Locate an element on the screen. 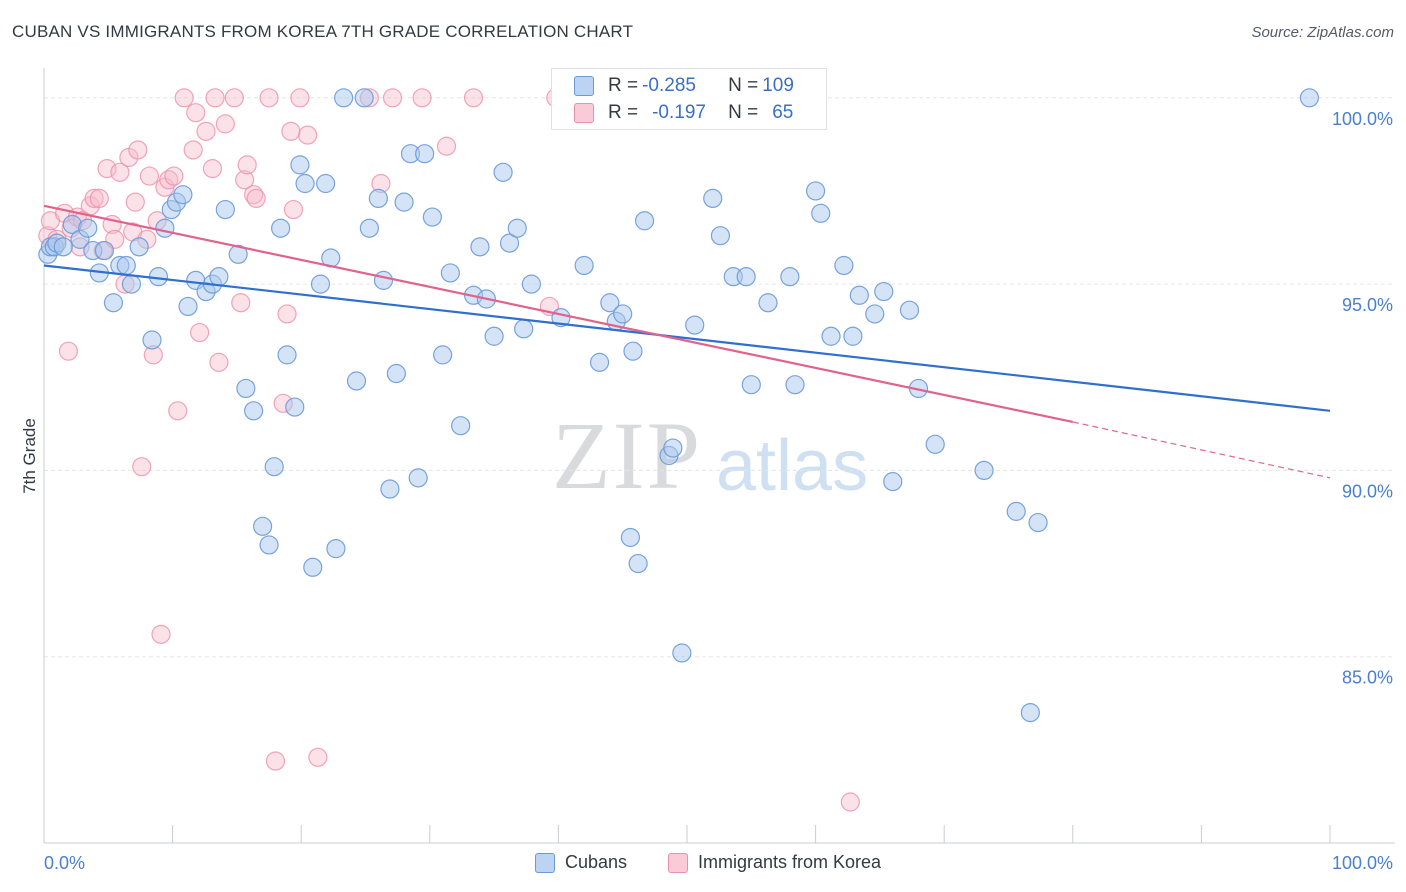 This screenshot has width=1406, height=892. watermark-atlas: atlas is located at coordinates (792, 466).